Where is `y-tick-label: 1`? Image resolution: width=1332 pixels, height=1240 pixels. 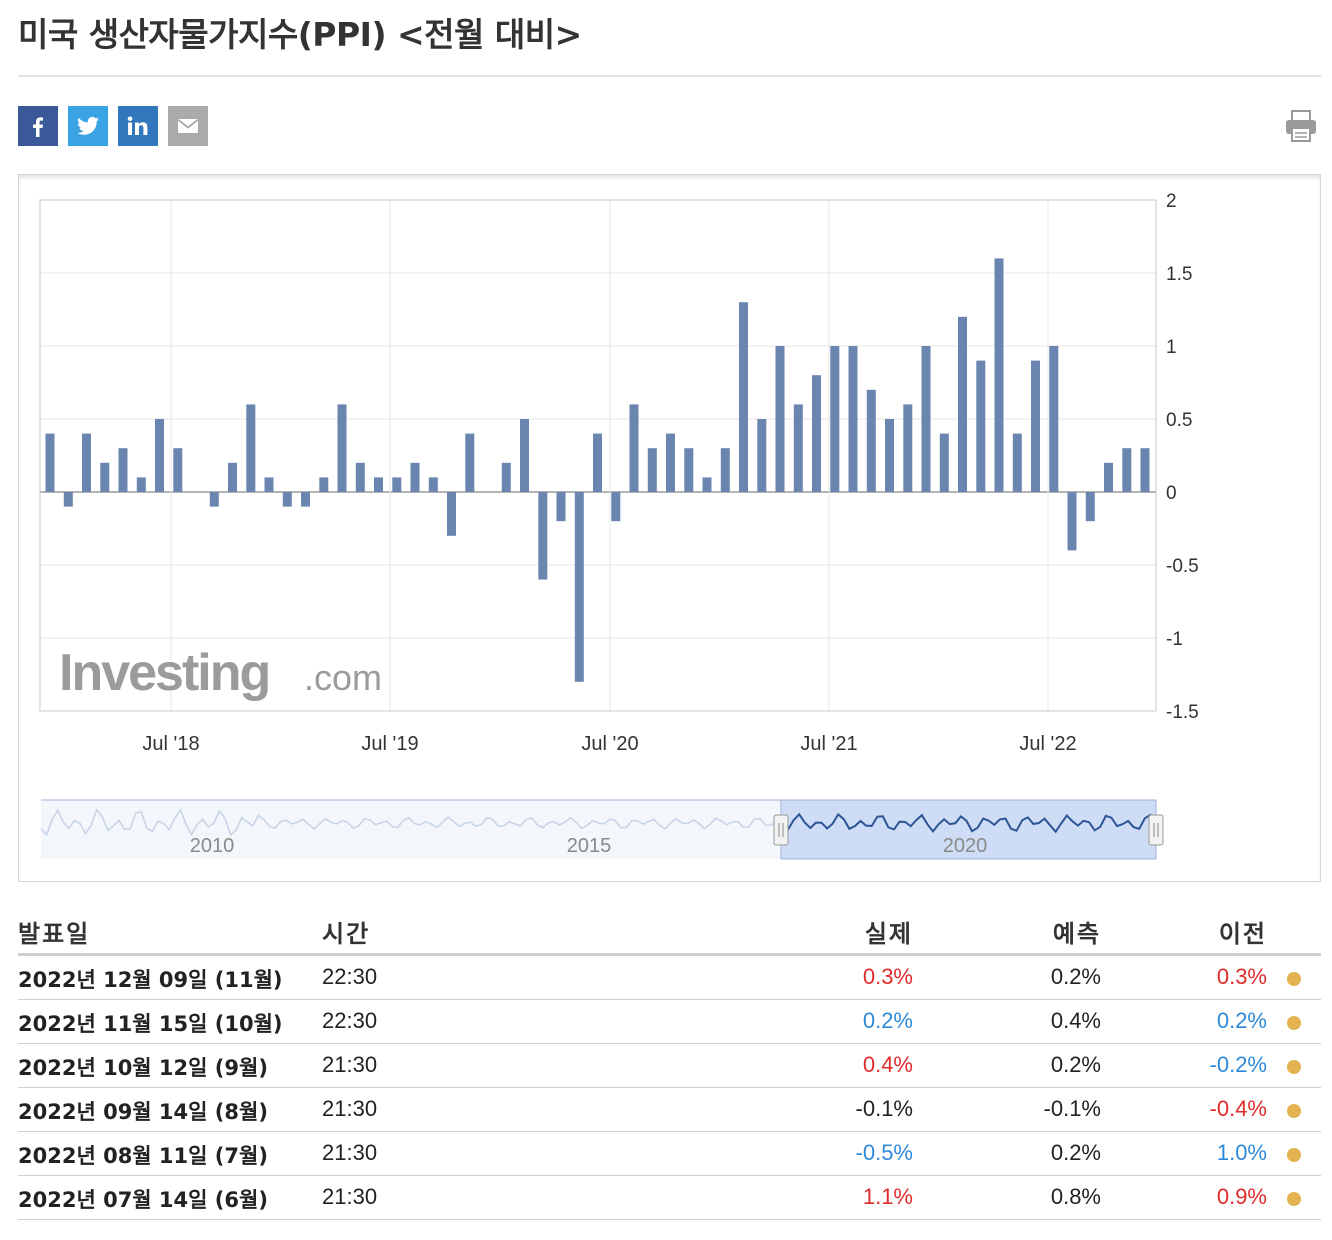
y-tick-label: 1 is located at coordinates (1171, 347).